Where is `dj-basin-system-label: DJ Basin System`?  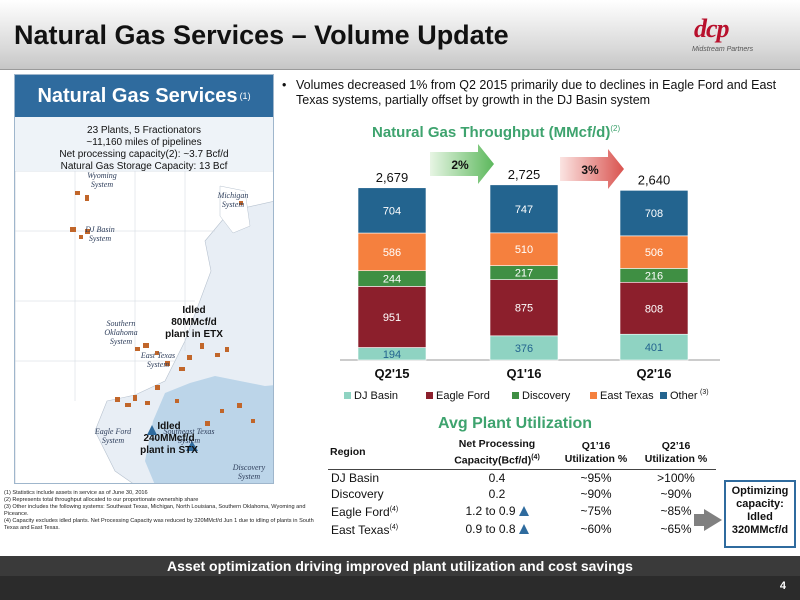 dj-basin-system-label: DJ Basin System is located at coordinates (100, 234).